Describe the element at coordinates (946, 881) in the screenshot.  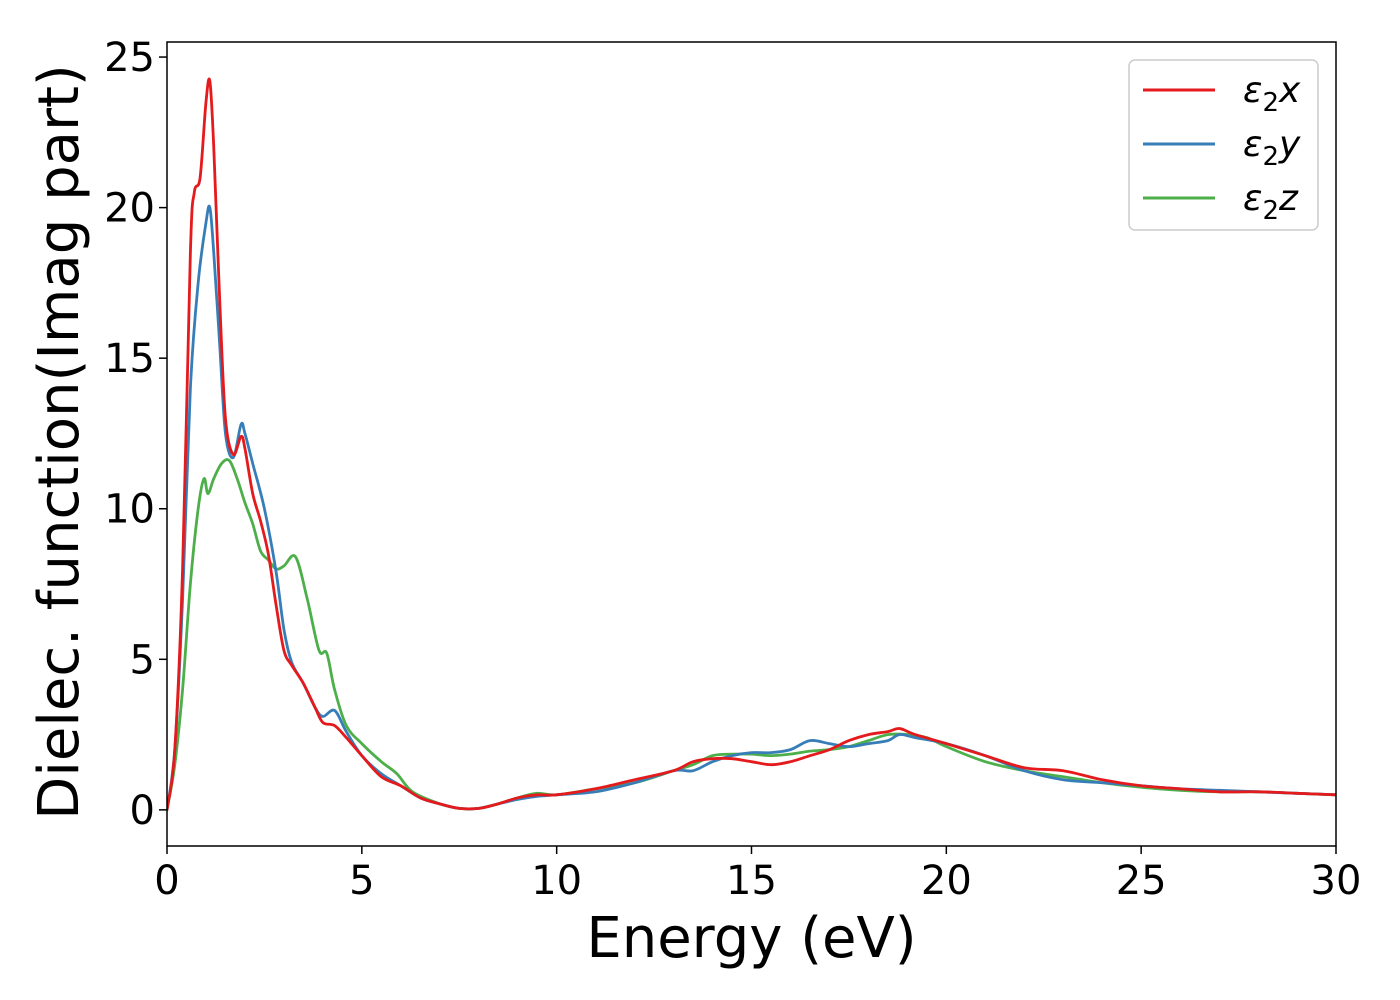
I see `x-tick-label: 20` at that location.